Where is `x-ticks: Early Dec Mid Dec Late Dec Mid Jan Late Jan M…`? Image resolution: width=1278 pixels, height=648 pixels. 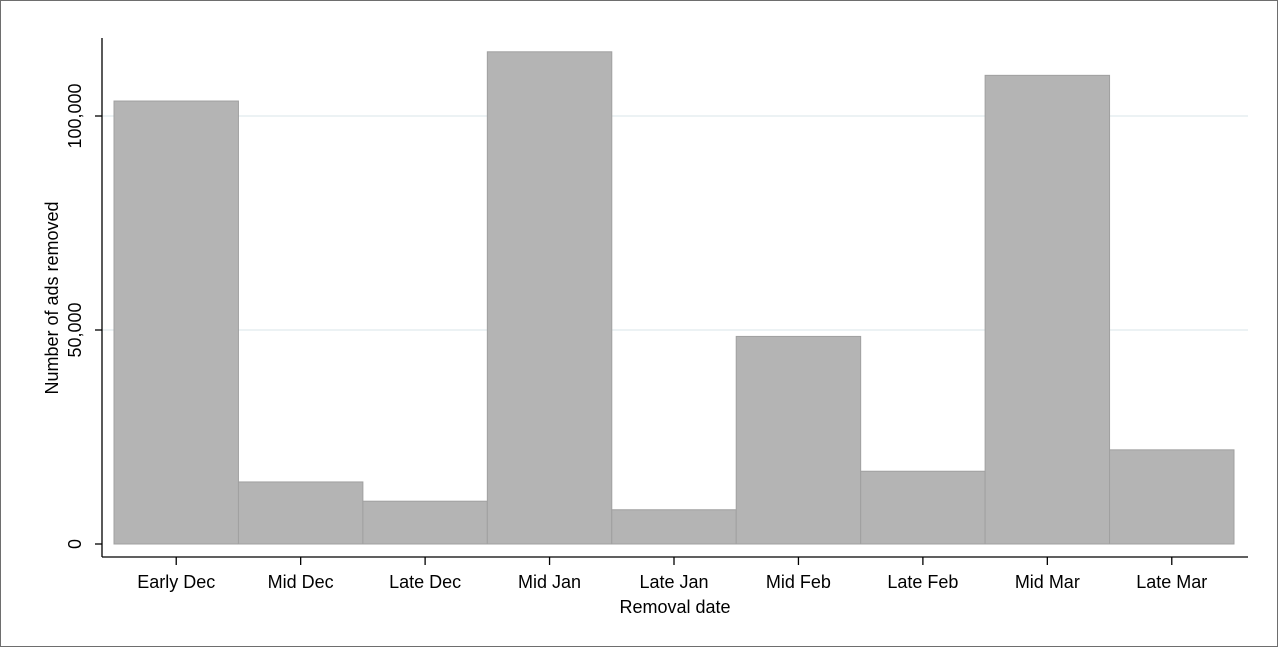 x-ticks: Early Dec Mid Dec Late Dec Mid Jan Late Jan M… is located at coordinates (672, 574).